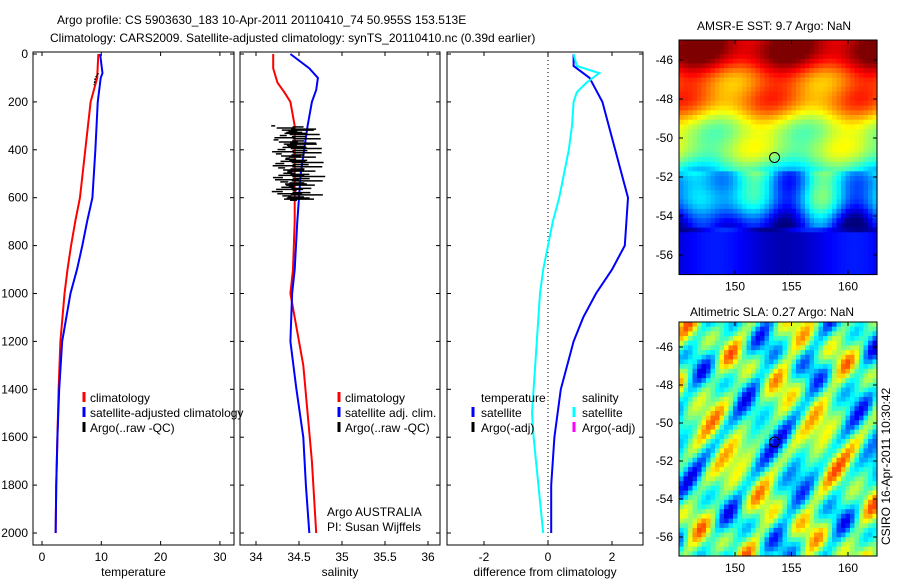  I want to click on salinity-annotation-2: PI: Susan Wijffels, so click(374, 527).